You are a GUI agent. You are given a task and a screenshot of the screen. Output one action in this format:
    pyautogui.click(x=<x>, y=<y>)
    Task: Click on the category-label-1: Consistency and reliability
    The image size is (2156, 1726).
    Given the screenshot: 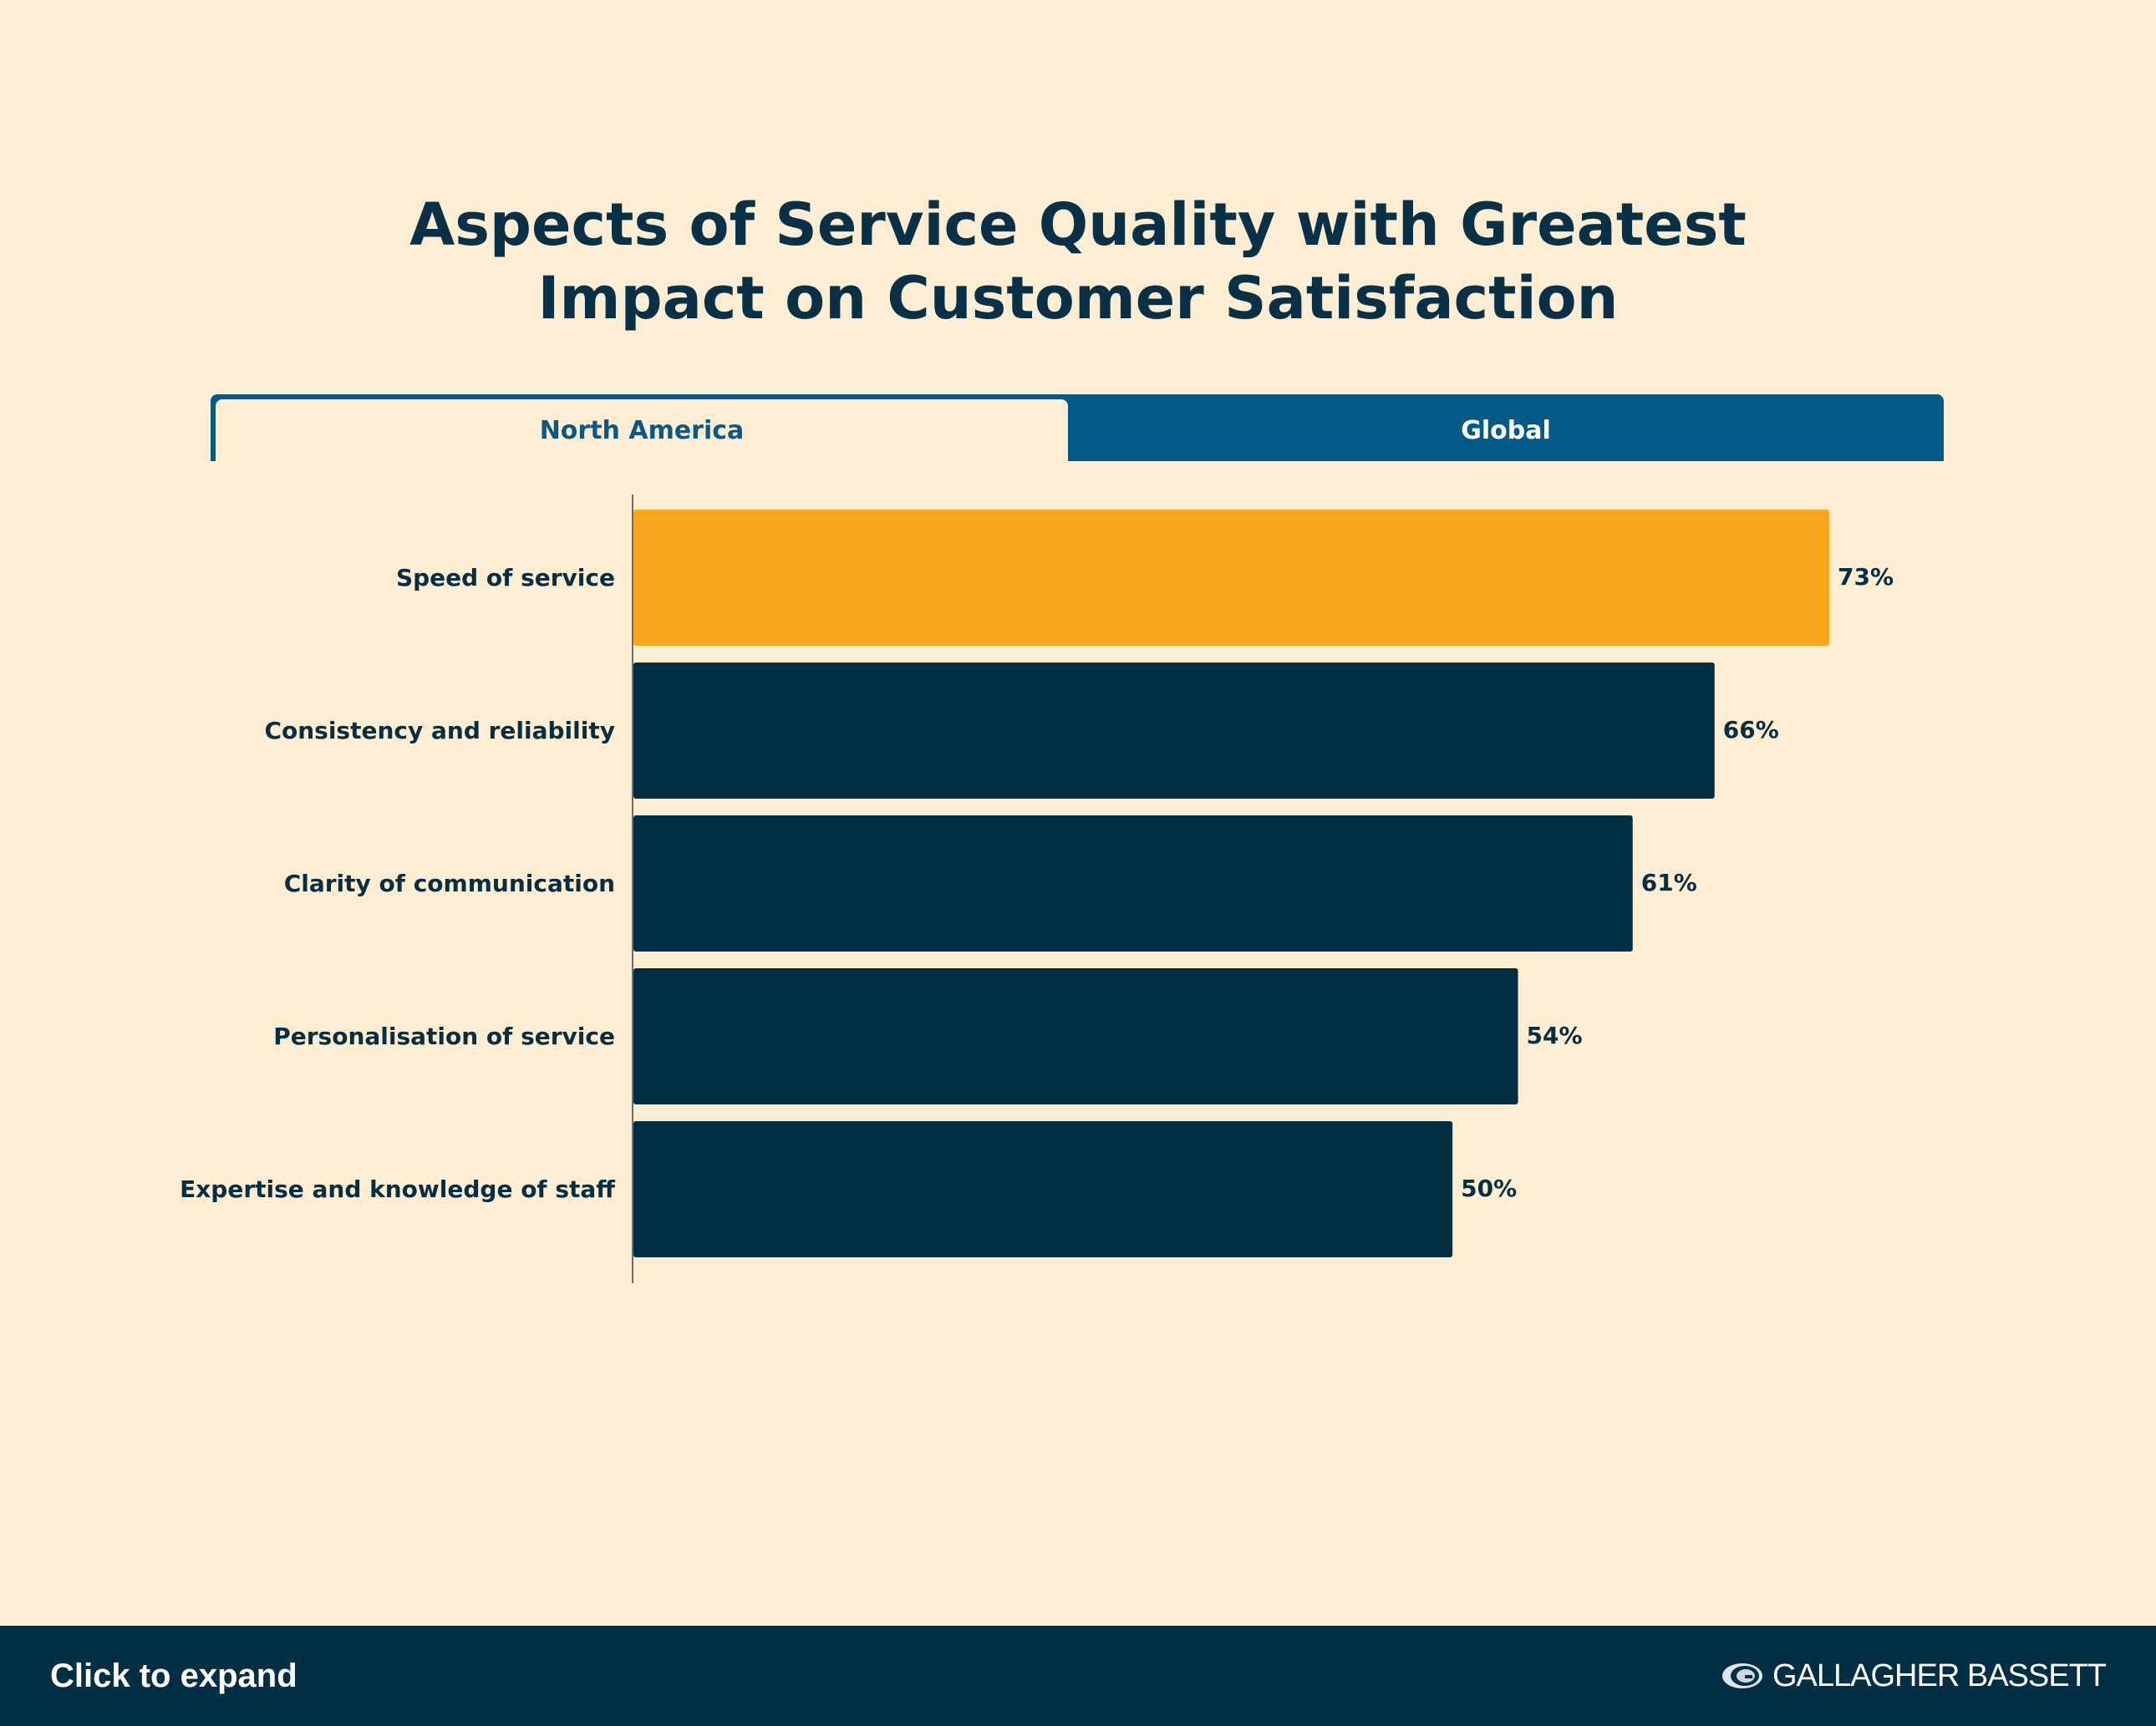 What is the action you would take?
    pyautogui.click(x=439, y=730)
    